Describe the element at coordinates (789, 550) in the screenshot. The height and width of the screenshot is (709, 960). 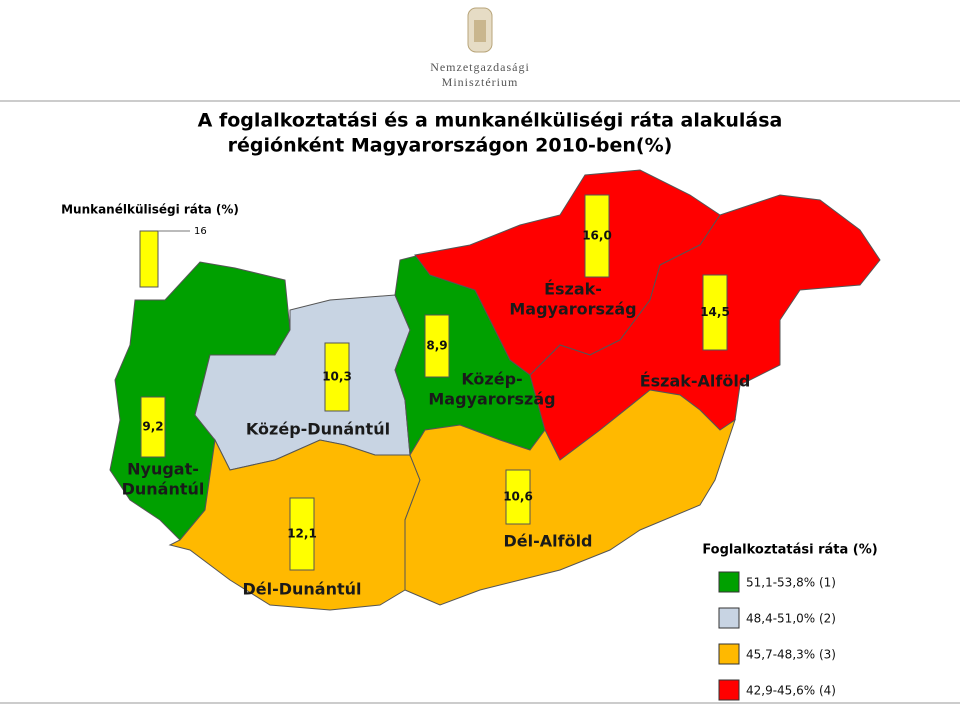
I see `legend-title: Foglalkoztatási ráta (%)` at that location.